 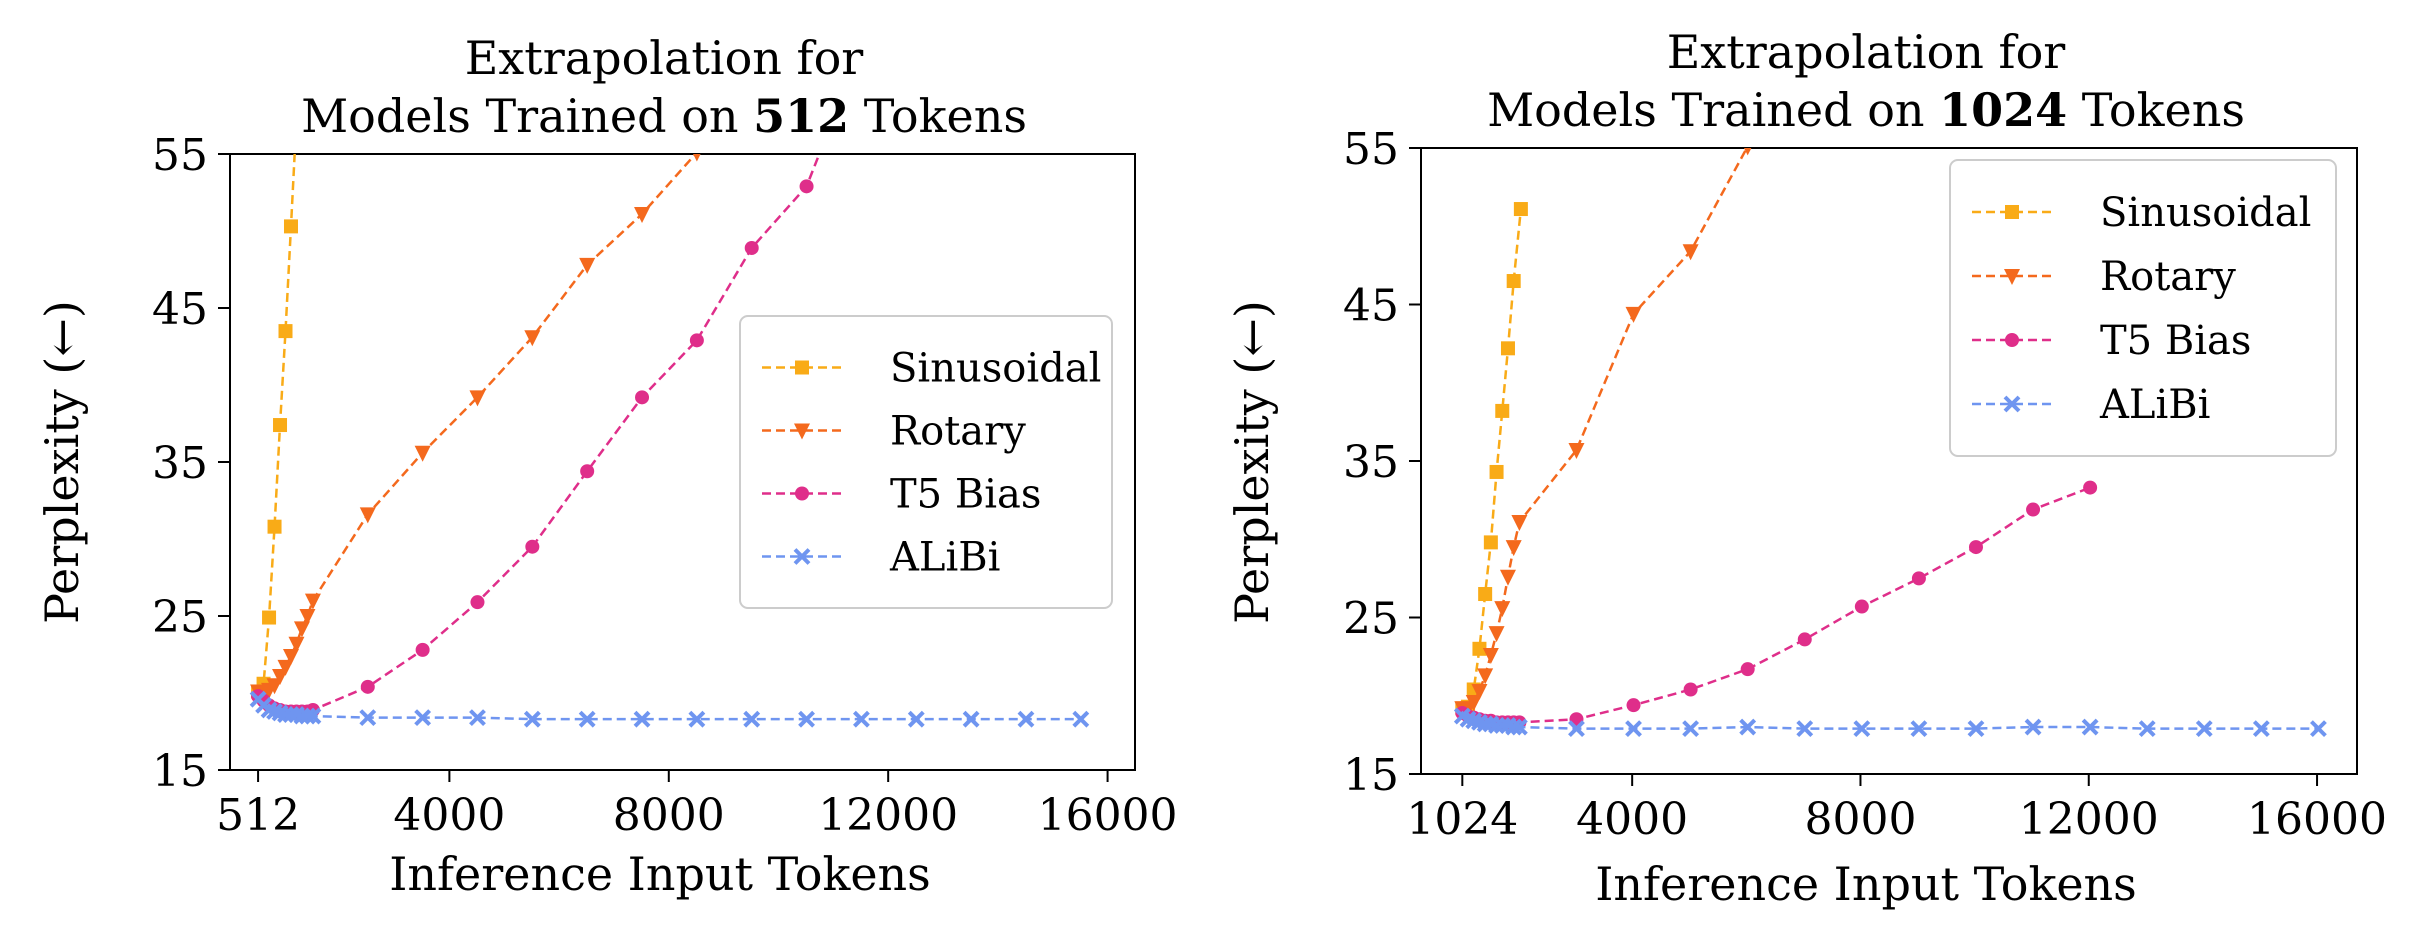 What do you see at coordinates (477, 424) in the screenshot?
I see `series-line-rotary` at bounding box center [477, 424].